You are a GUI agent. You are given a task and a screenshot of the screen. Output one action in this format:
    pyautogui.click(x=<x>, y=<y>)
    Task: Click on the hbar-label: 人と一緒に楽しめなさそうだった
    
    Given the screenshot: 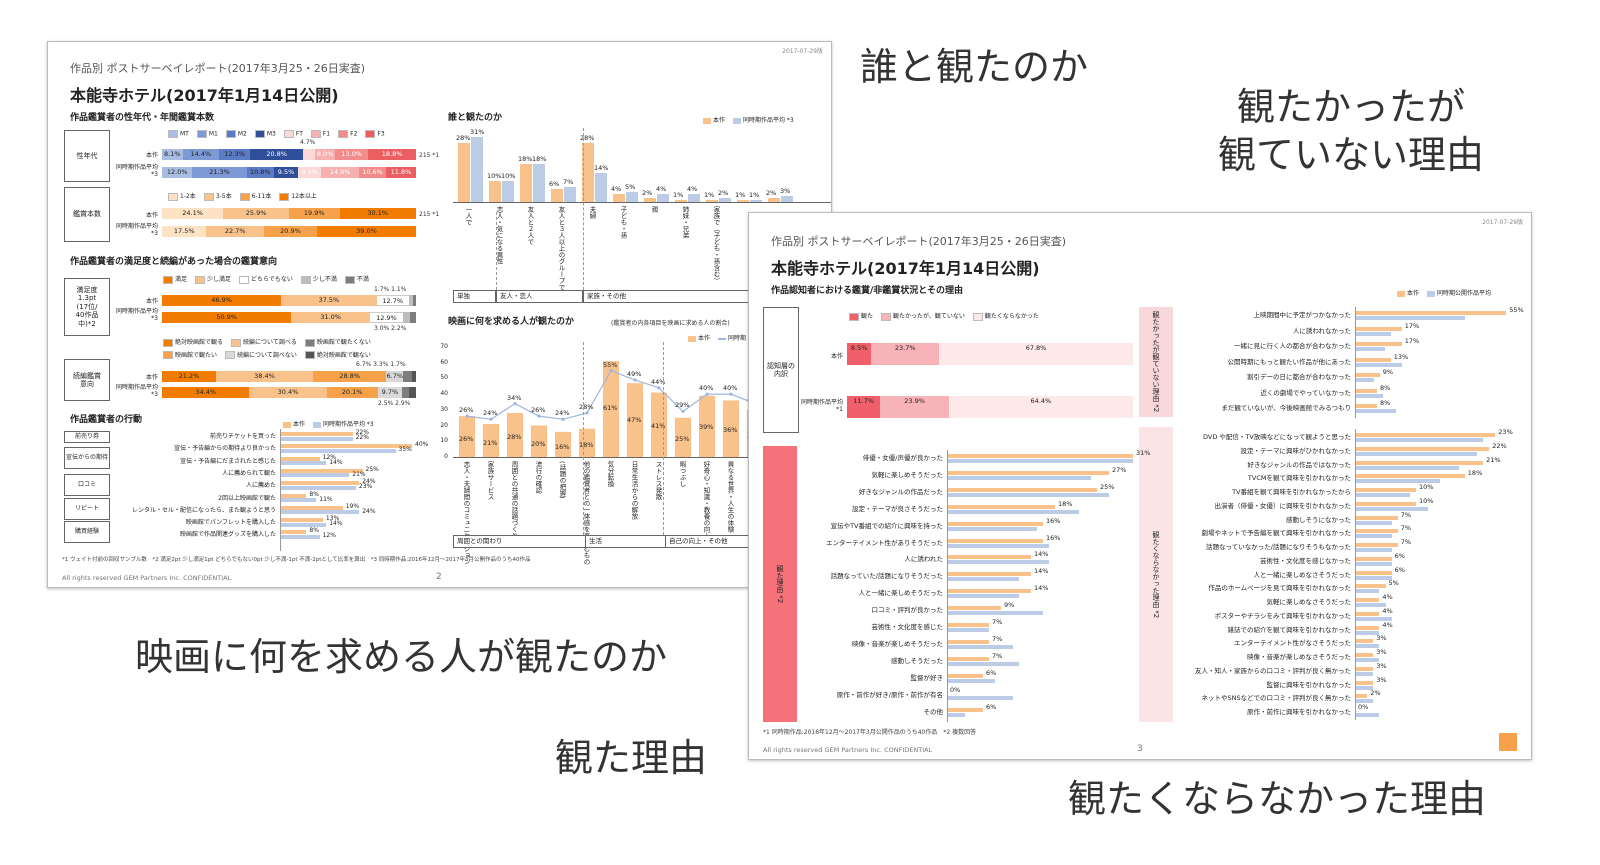 What is the action you would take?
    pyautogui.click(x=1302, y=574)
    